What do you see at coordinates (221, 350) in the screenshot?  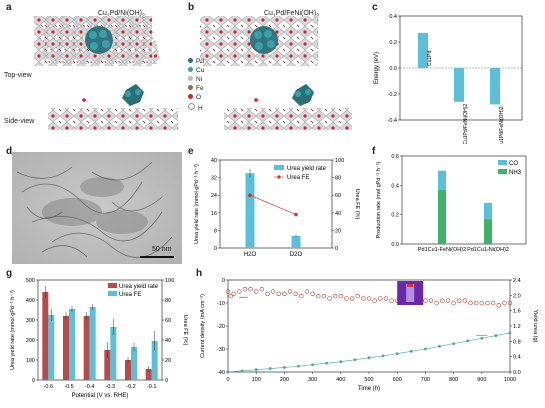 I see `y-tick-label: -30` at bounding box center [221, 350].